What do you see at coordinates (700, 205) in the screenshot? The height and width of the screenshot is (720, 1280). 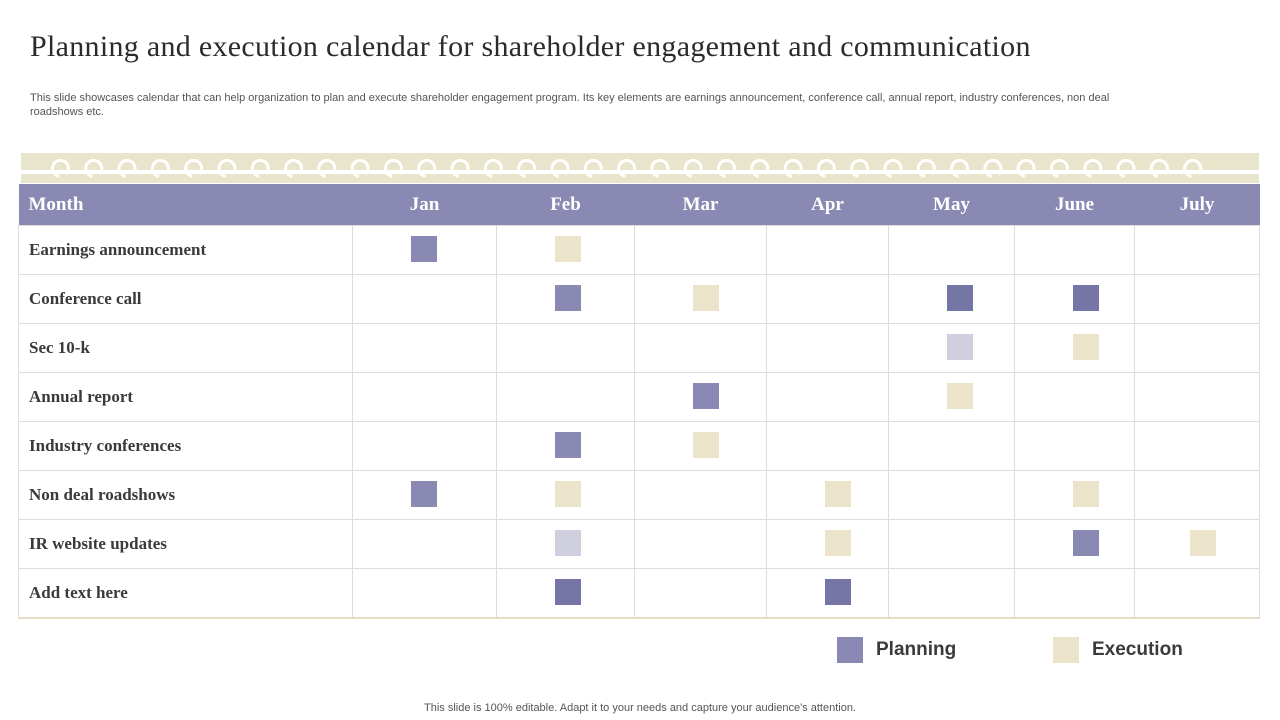 I see `header-mar: Mar` at bounding box center [700, 205].